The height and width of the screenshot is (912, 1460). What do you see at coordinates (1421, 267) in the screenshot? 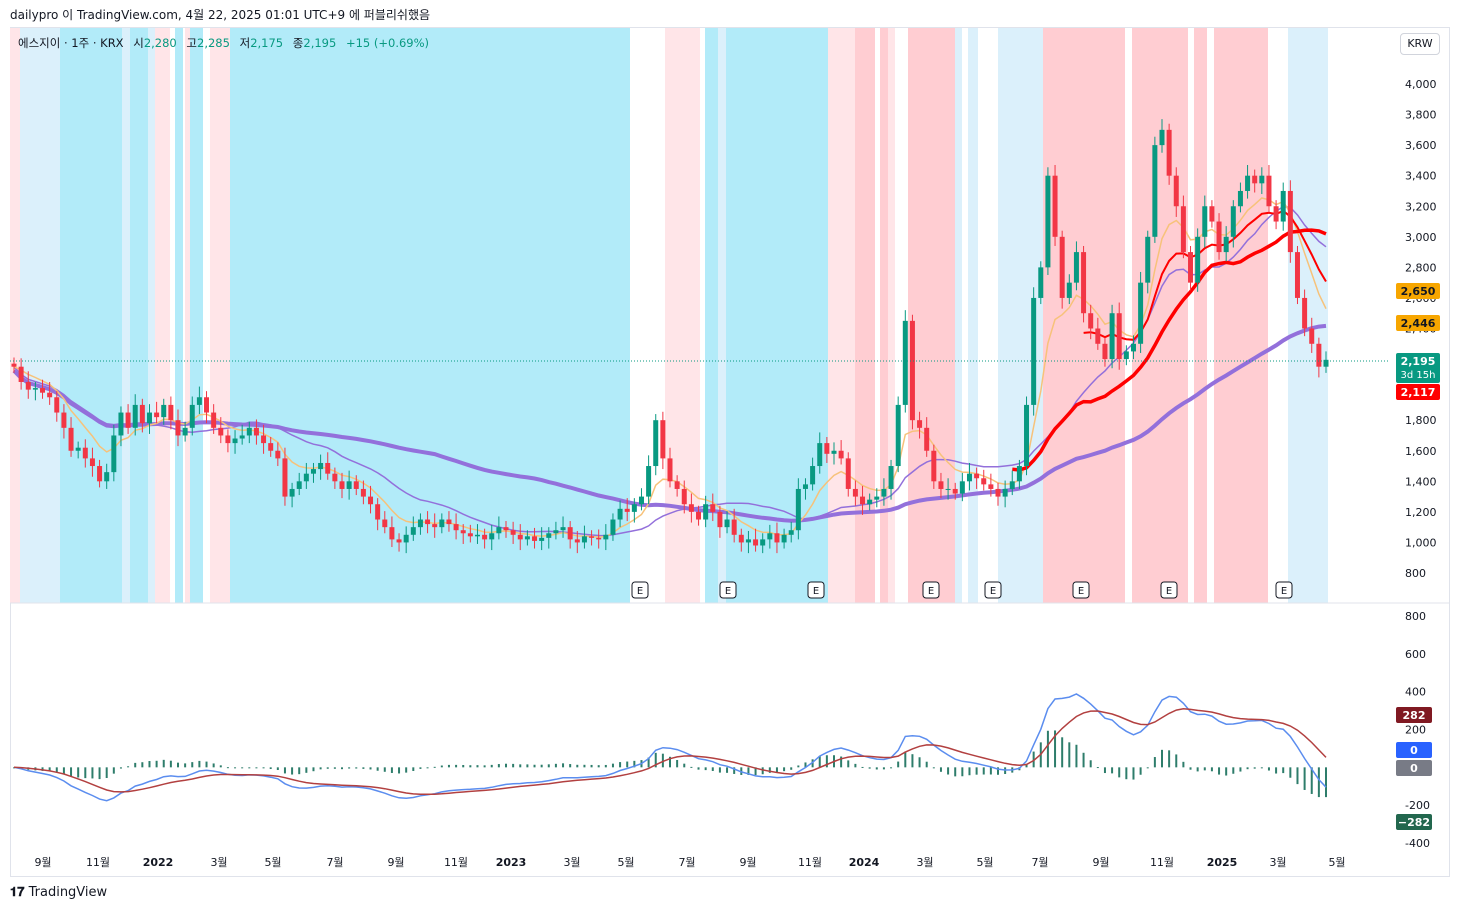
I see `price-tick-label: 2,800` at bounding box center [1421, 267].